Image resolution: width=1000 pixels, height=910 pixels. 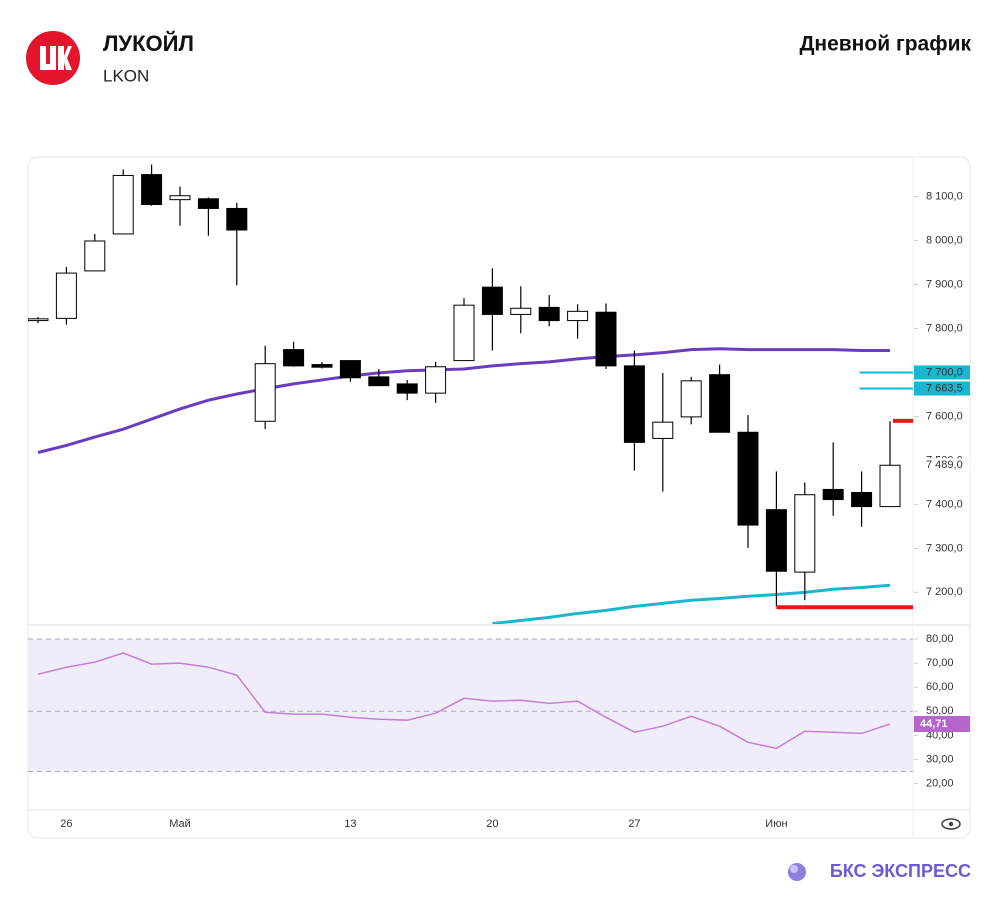 What do you see at coordinates (940, 783) in the screenshot?
I see `rsi-y-tick-label: 20,00` at bounding box center [940, 783].